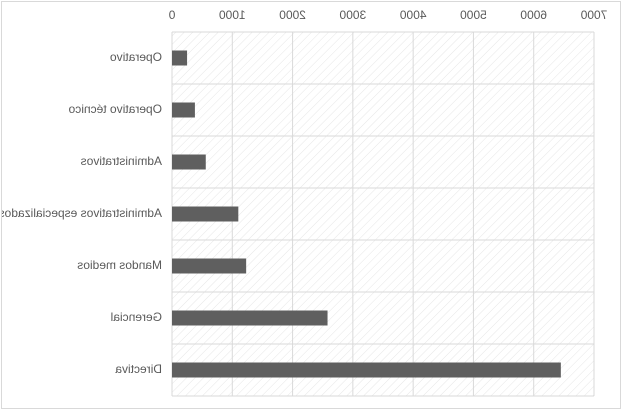 The width and height of the screenshot is (622, 410). What do you see at coordinates (412, 15) in the screenshot?
I see `x-tick-label: 4000` at bounding box center [412, 15].